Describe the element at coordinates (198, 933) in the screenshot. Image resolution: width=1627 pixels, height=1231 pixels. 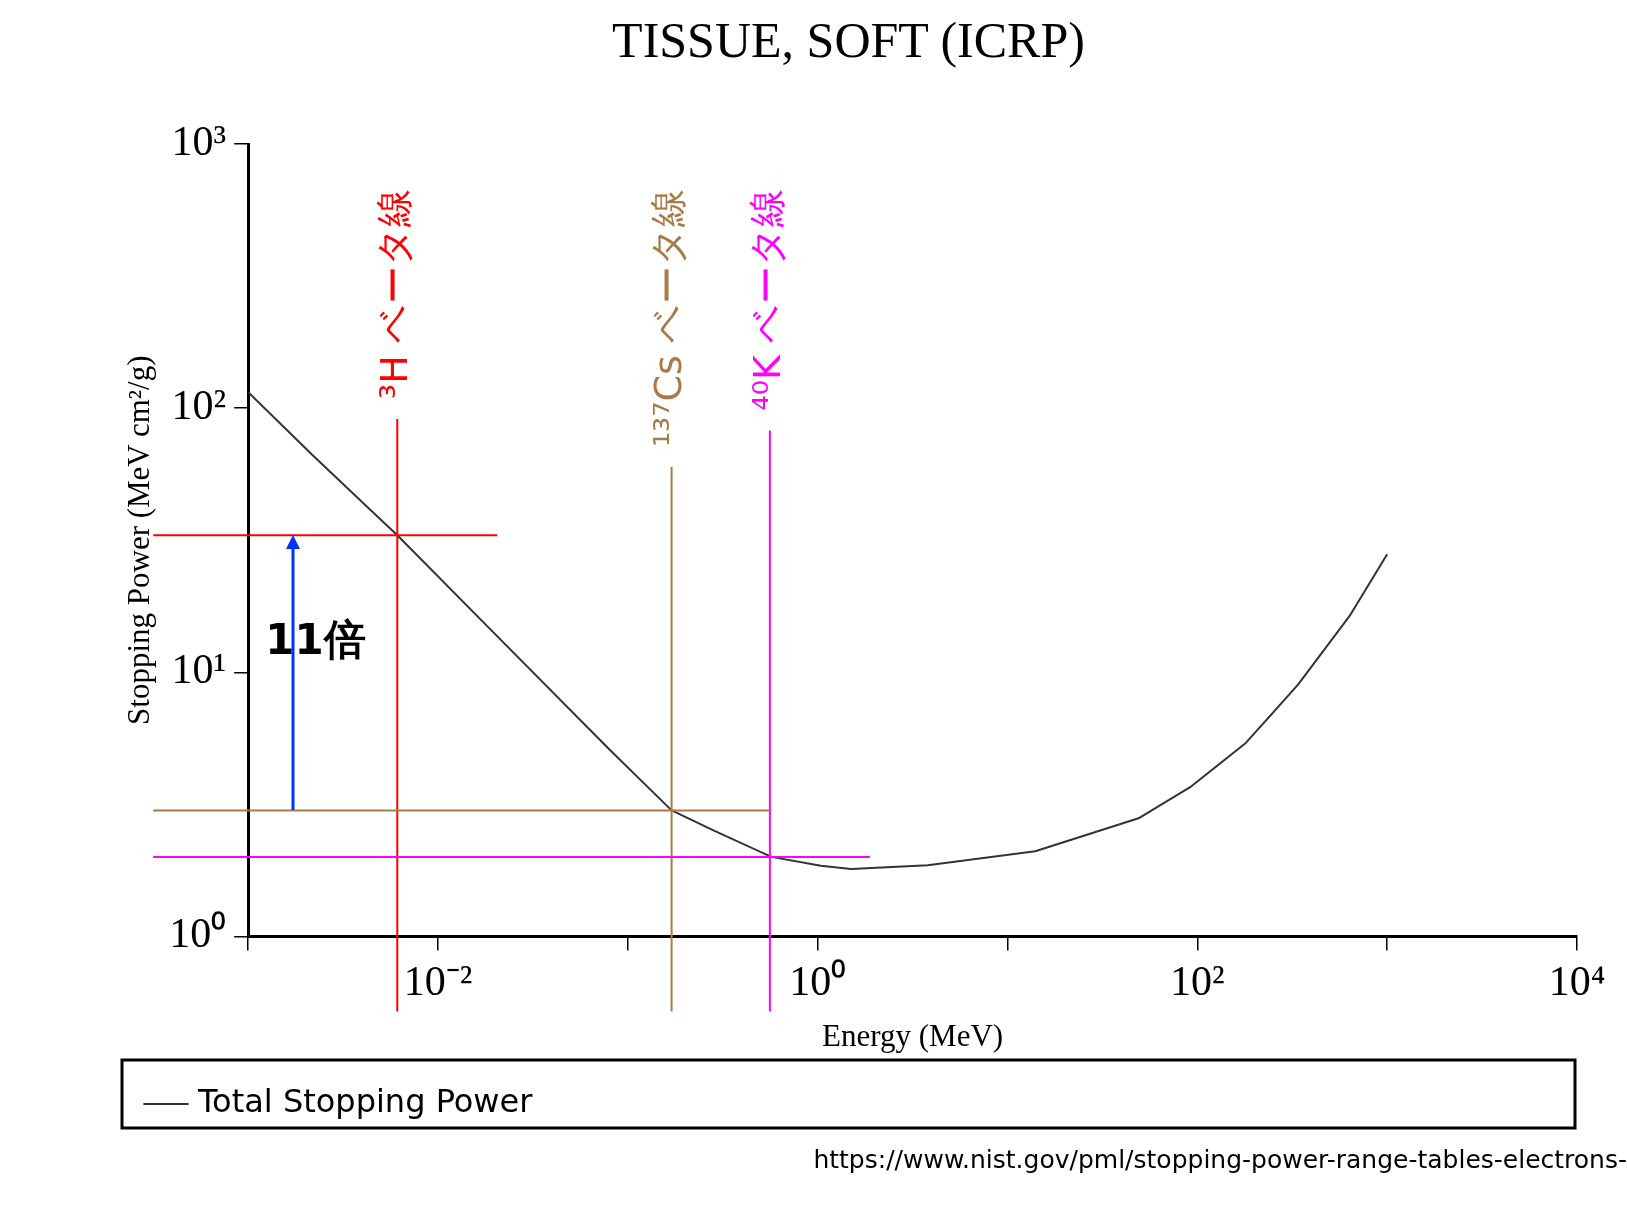
I see `y-tick-label: 10⁰` at that location.